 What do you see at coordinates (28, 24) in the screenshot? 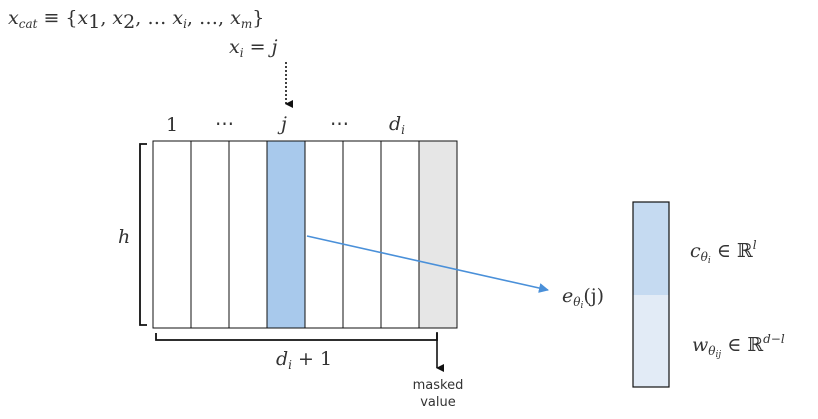
I see `set-var-sub: cat` at bounding box center [28, 24].